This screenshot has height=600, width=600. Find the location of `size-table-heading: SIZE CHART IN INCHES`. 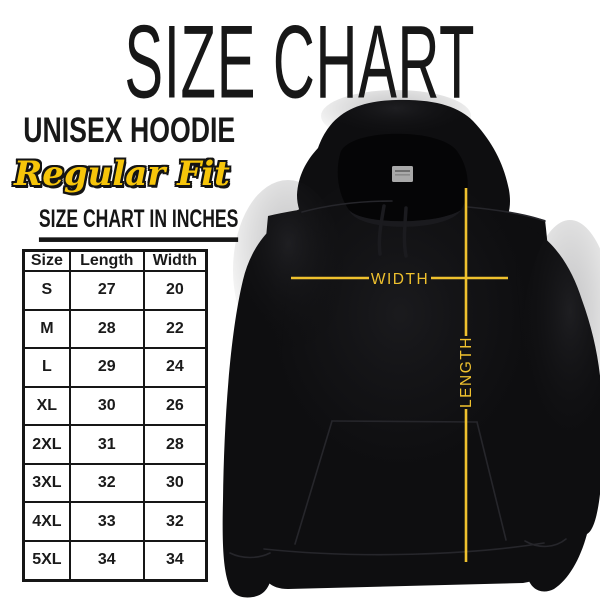

size-table-heading: SIZE CHART IN INCHES is located at coordinates (138, 223).